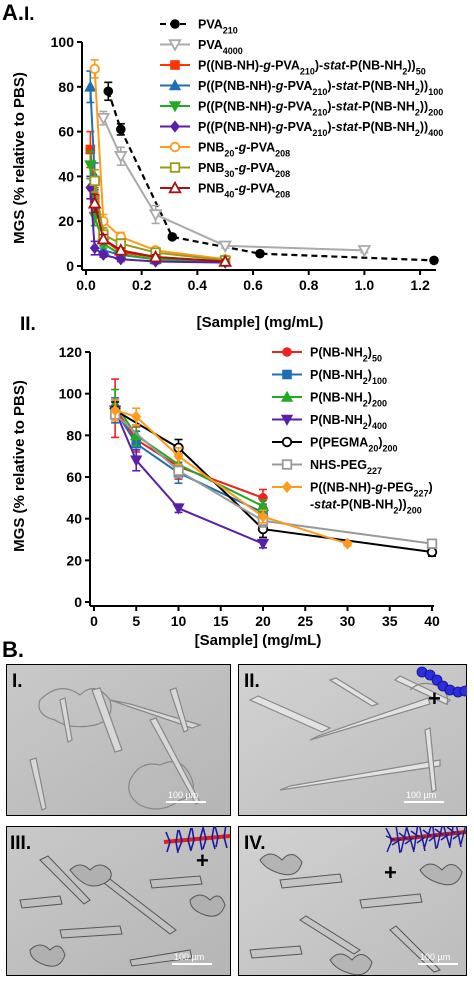  I want to click on legend-item-4: P((P(NB-NH)-g-PVA210)-stat-P(NB-NH2))100, so click(301, 88).